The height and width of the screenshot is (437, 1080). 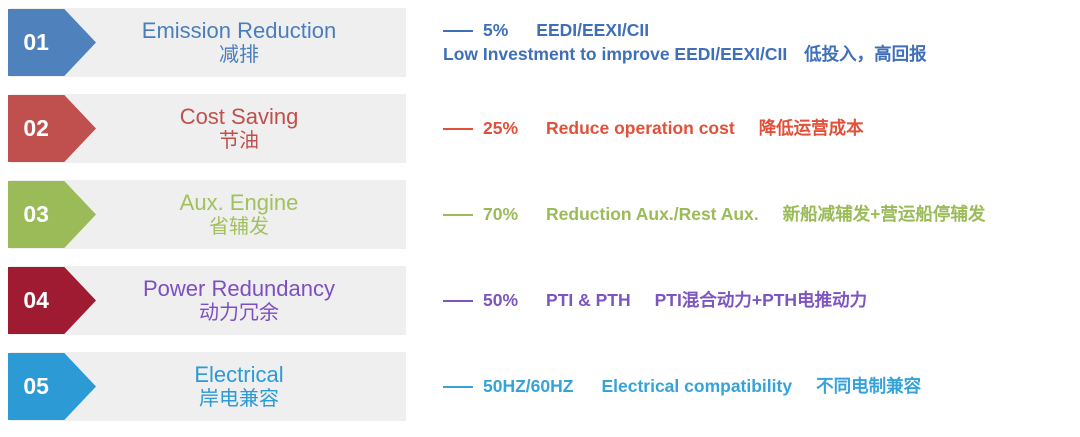 I want to click on detail-line: 25% Reduce operation cost 降低运营成本, so click(x=759, y=129).